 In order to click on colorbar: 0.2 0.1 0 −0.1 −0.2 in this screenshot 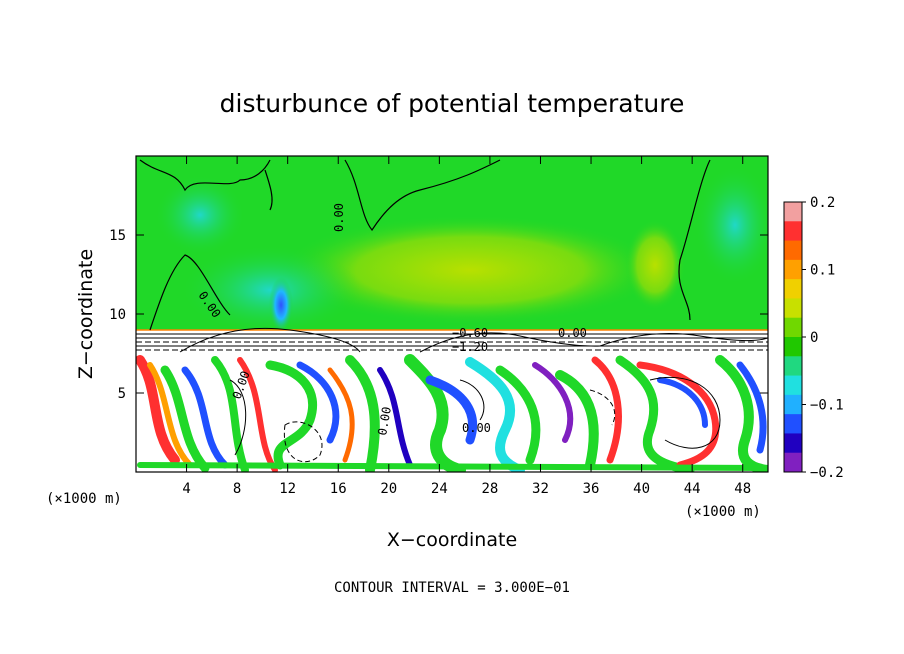, I will do `click(813, 338)`.